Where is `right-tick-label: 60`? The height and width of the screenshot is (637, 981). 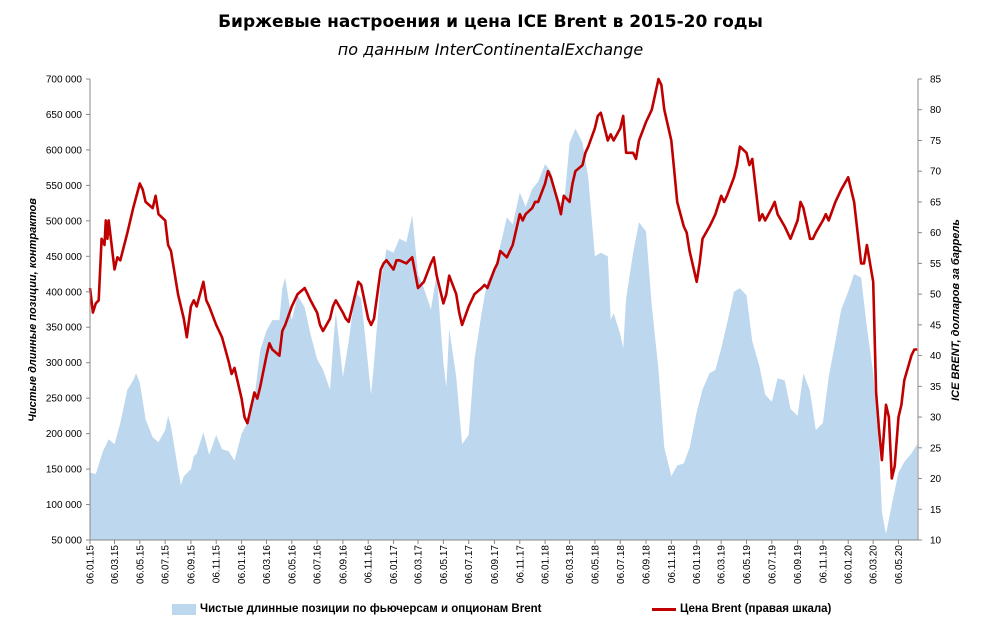 right-tick-label: 60 is located at coordinates (936, 233).